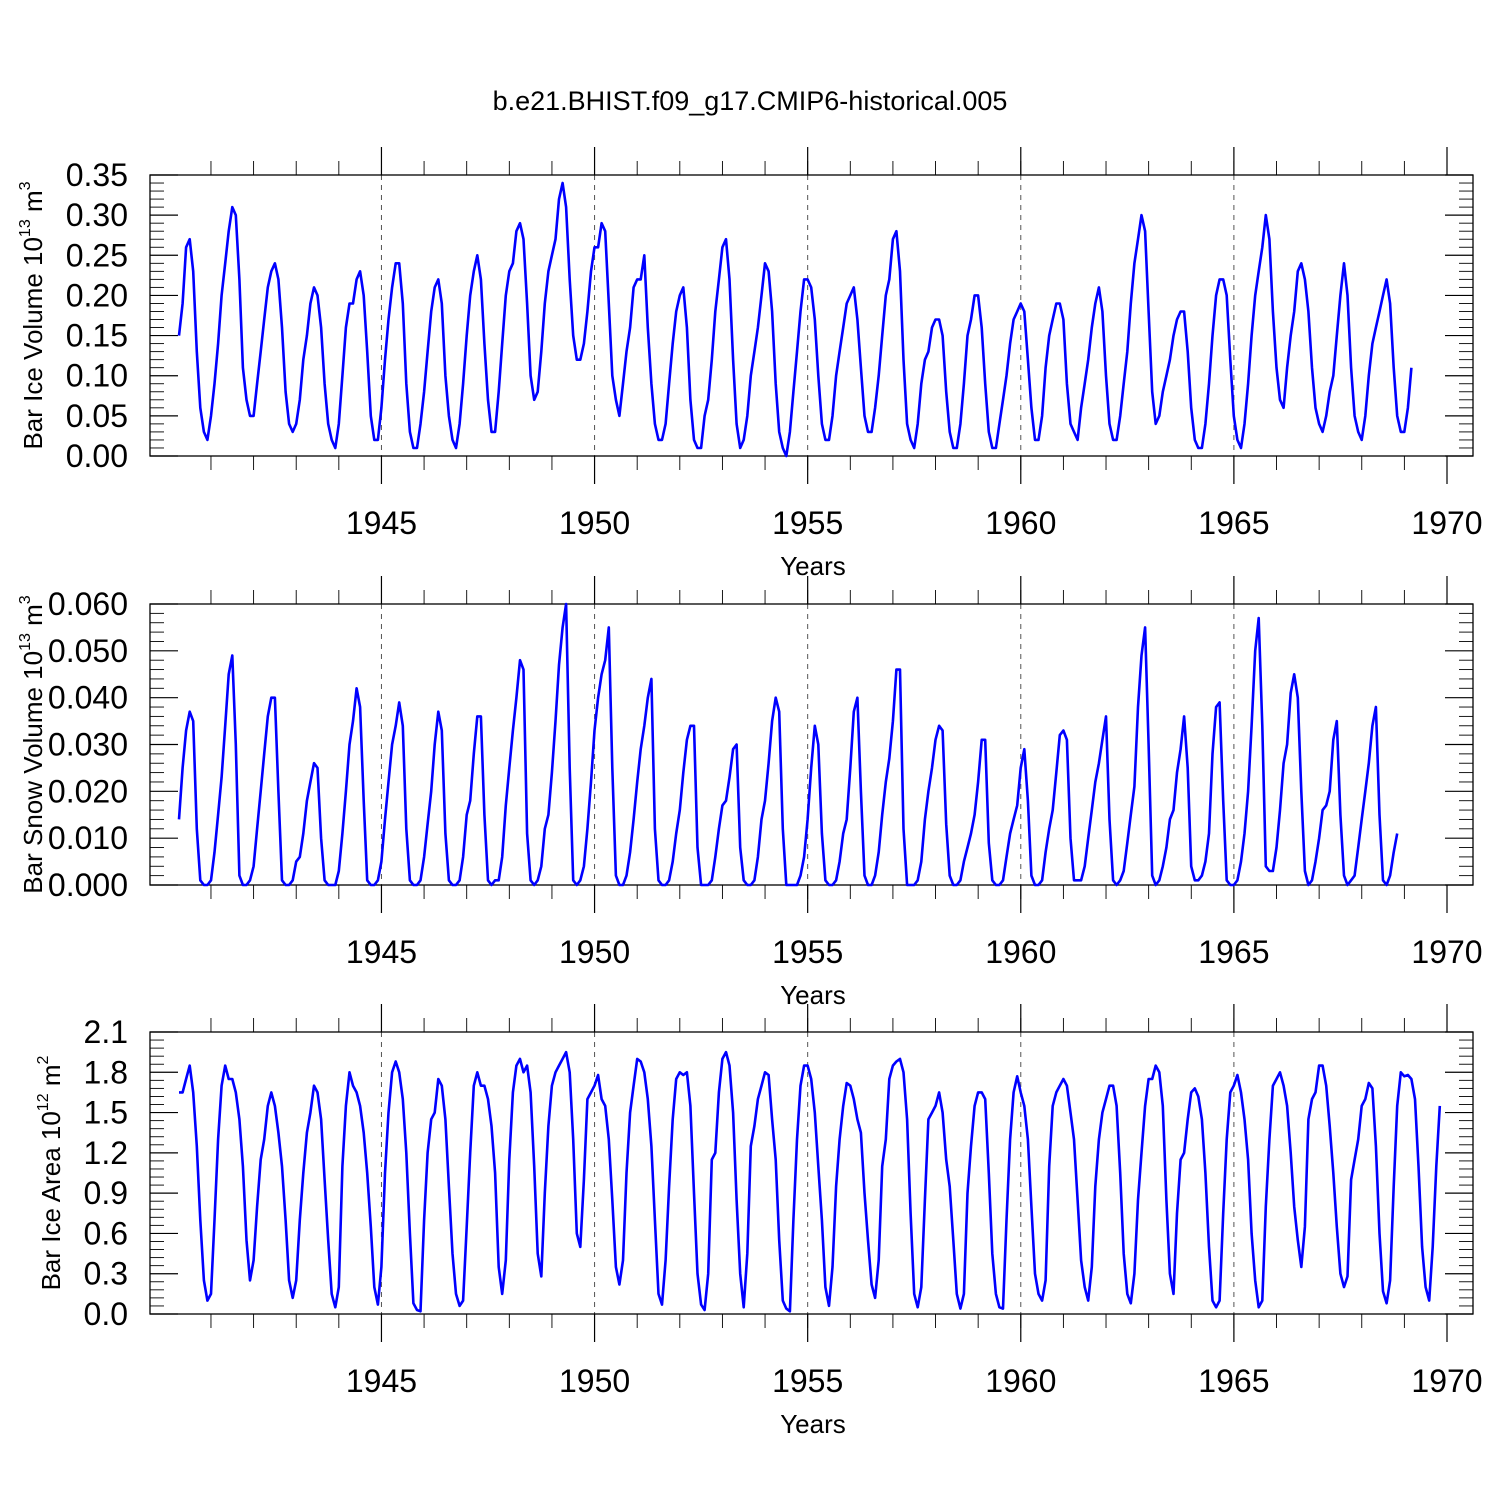 Image resolution: width=1500 pixels, height=1500 pixels. I want to click on y-axis-title: Bar Ice Area 1012 m2, so click(50, 1172).